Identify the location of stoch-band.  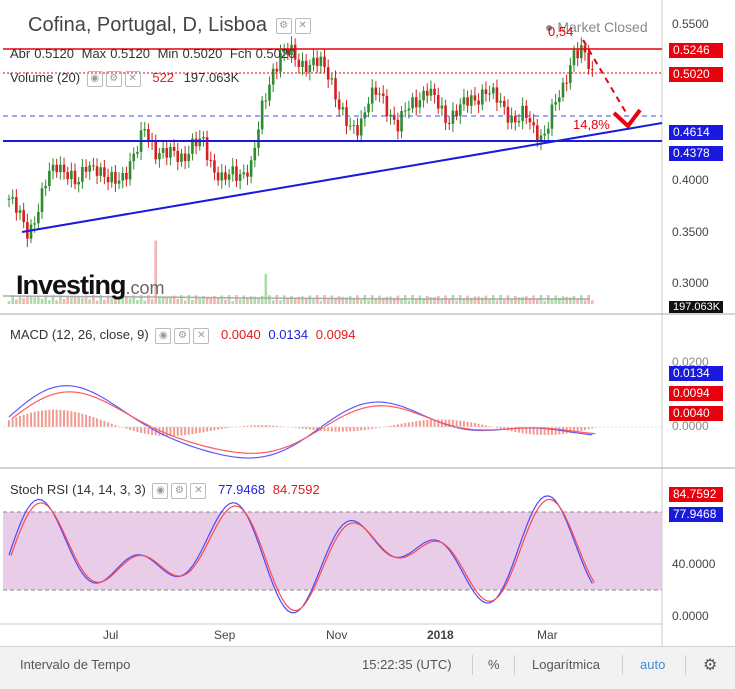
(332, 551).